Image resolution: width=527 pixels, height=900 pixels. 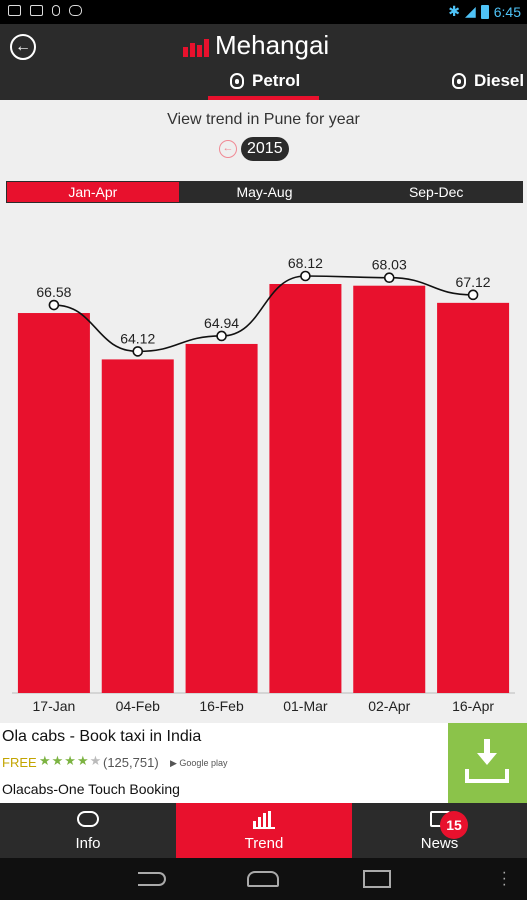 I want to click on period-selector: Jan-Apr May-Aug Sep-Dec, so click(x=264, y=192).